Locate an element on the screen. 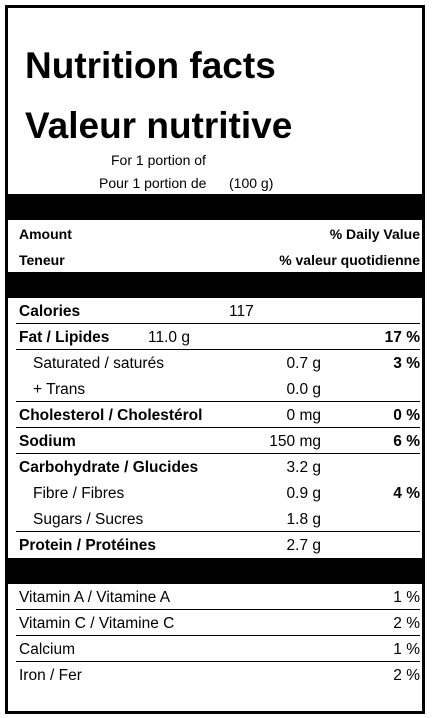 The width and height of the screenshot is (440, 718). vitamin-c-daily-value: 2 % is located at coordinates (406, 623).